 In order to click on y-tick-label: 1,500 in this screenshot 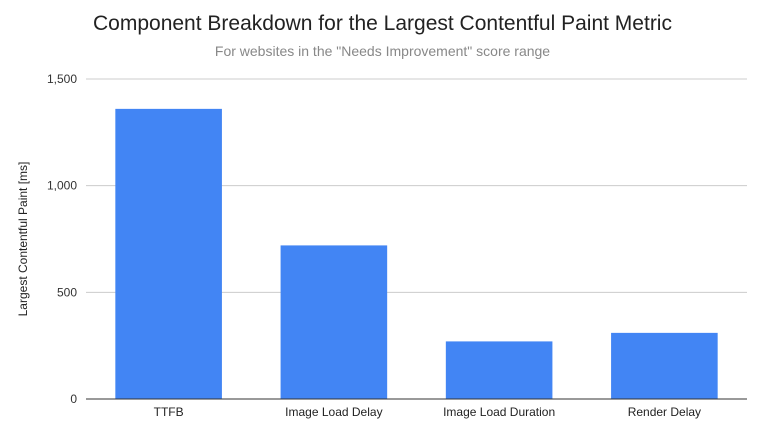, I will do `click(62, 79)`.